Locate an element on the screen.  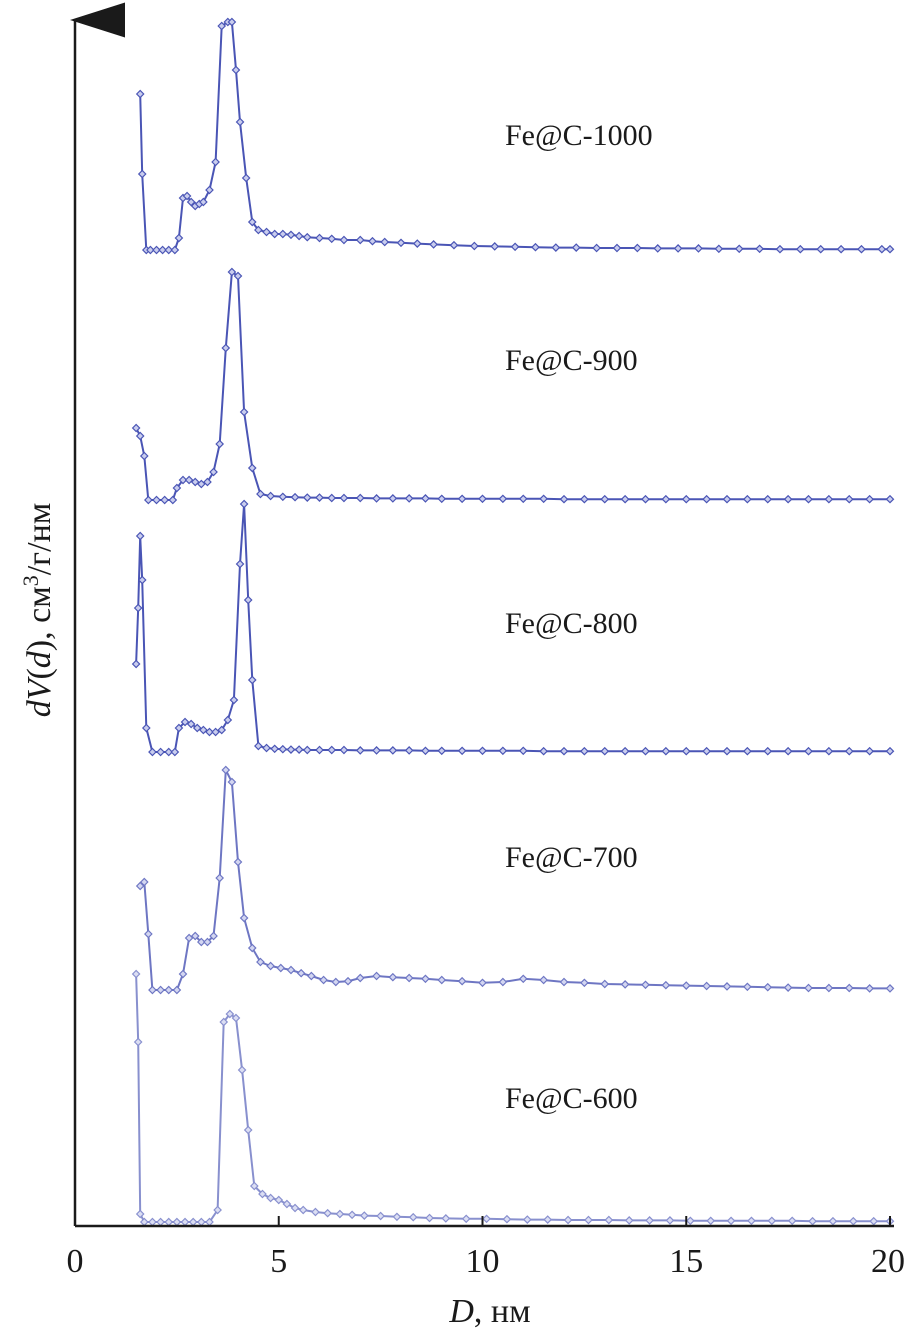
series-label: Fe@C-600 is located at coordinates (571, 1098).